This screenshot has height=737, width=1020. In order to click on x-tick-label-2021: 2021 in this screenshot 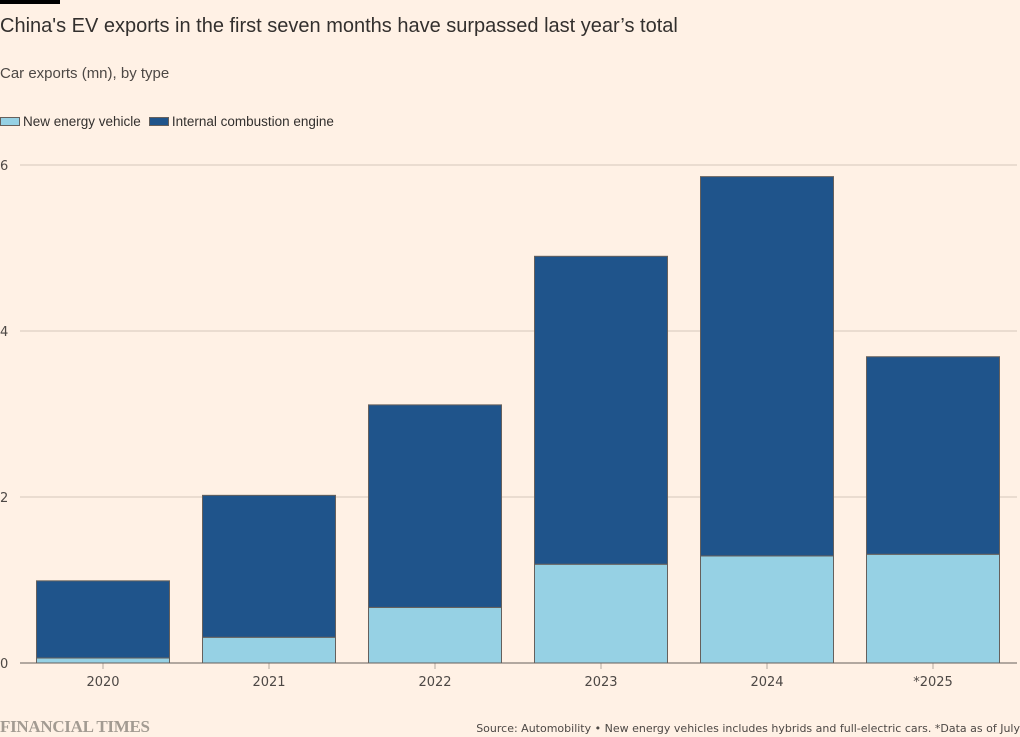, I will do `click(268, 682)`.